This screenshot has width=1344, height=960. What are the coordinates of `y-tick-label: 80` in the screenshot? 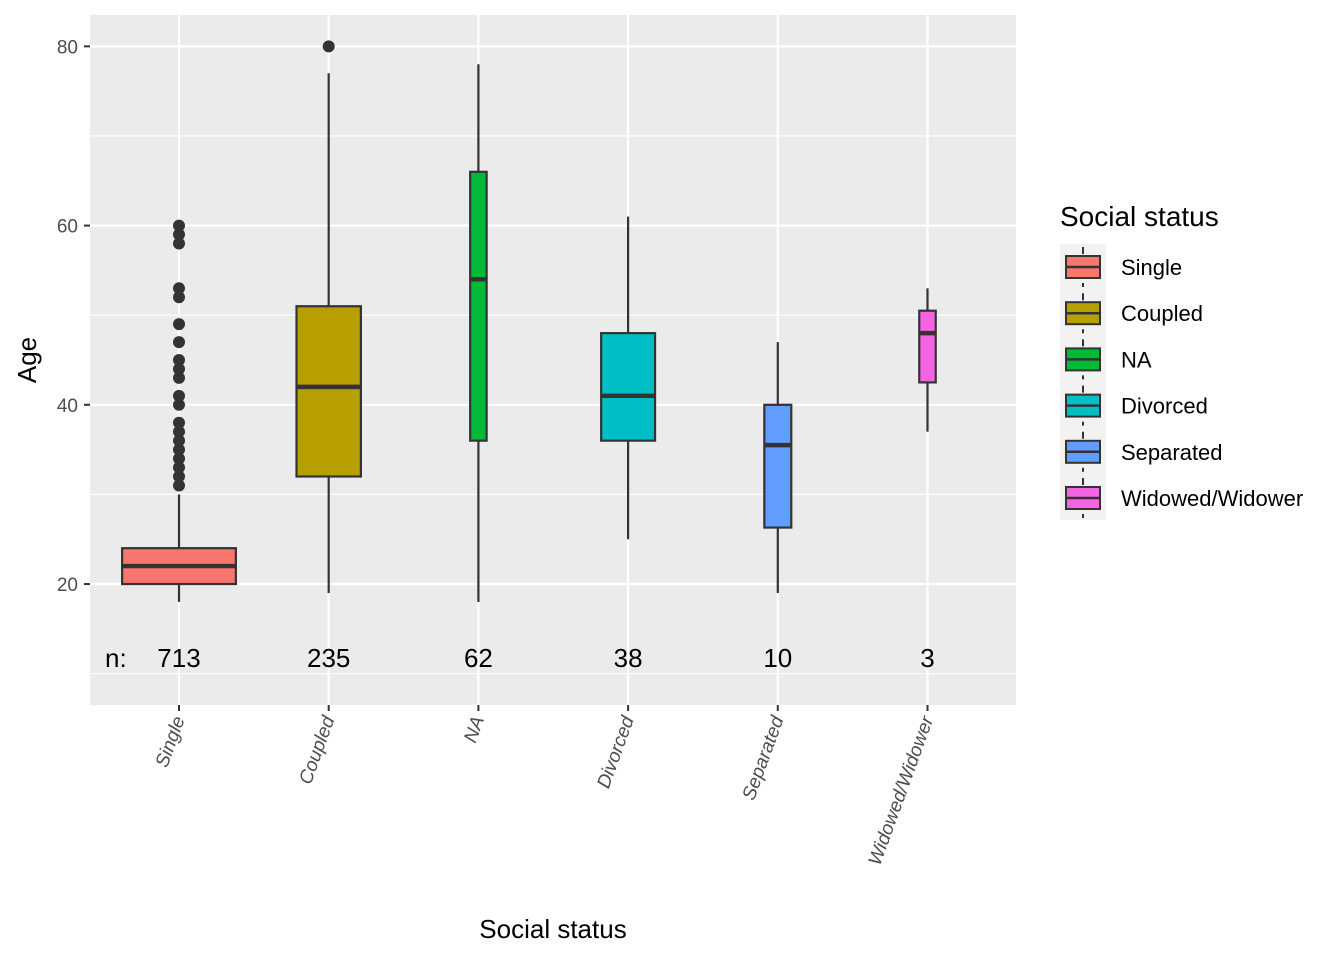 It's located at (67, 47).